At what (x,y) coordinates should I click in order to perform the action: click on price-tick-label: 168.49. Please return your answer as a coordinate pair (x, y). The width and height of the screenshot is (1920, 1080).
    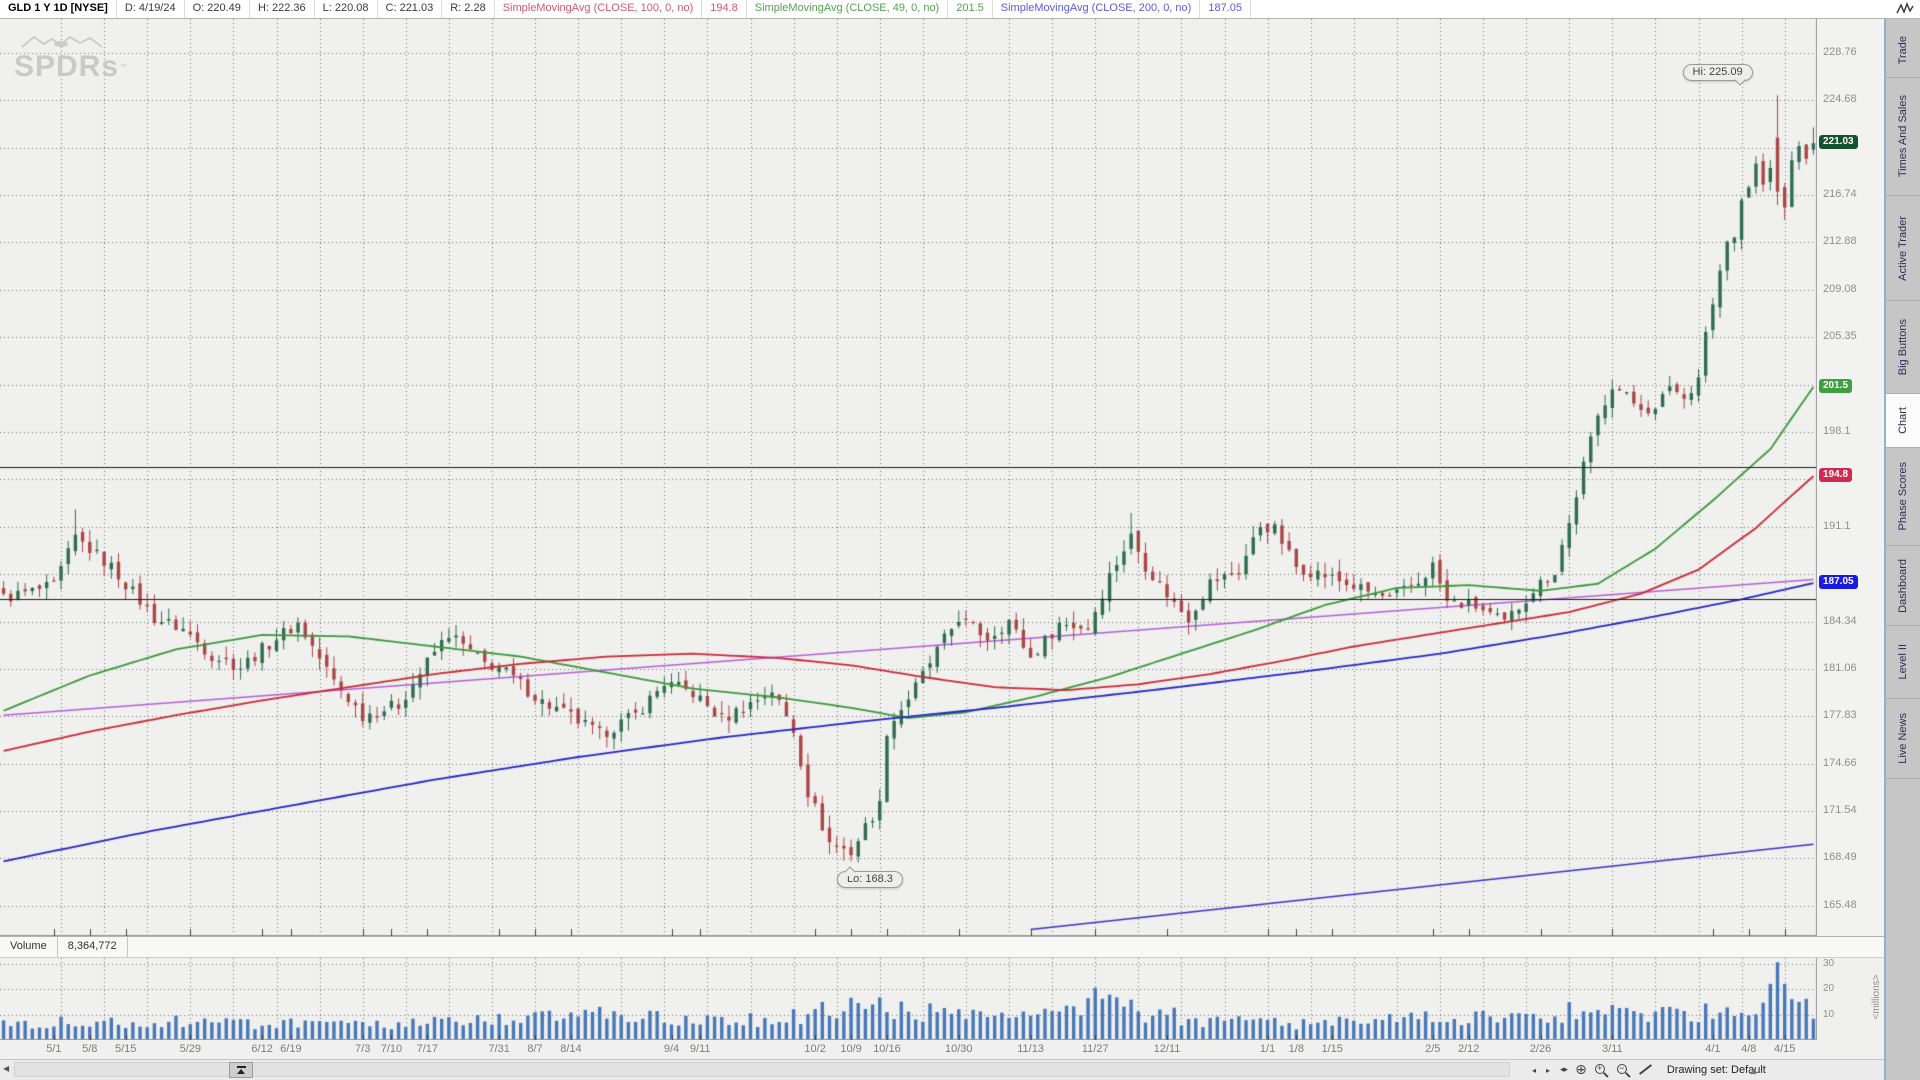
    Looking at the image, I should click on (1840, 857).